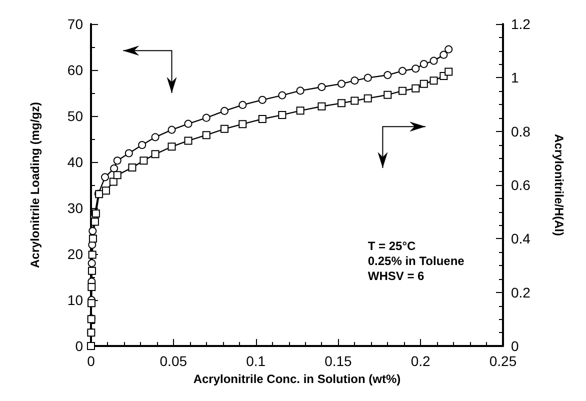  What do you see at coordinates (75, 300) in the screenshot?
I see `y-tick-label: 10` at bounding box center [75, 300].